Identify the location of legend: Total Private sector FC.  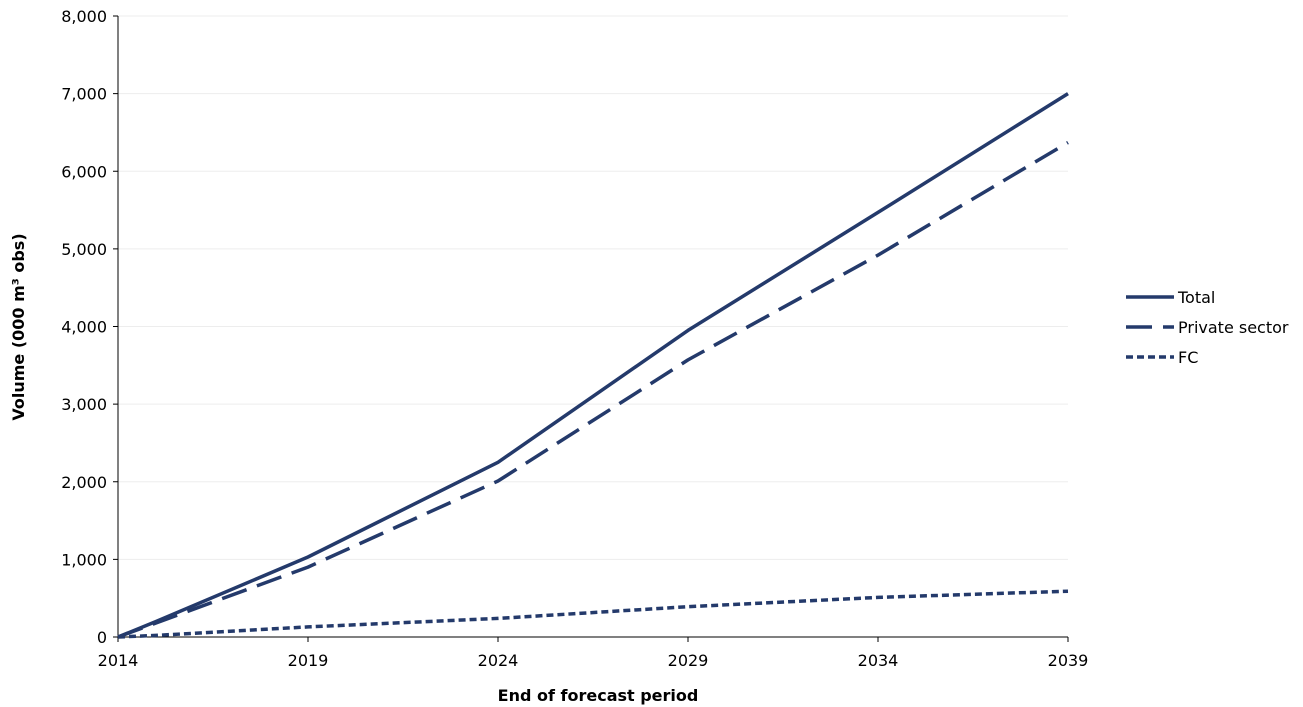
(1207, 327).